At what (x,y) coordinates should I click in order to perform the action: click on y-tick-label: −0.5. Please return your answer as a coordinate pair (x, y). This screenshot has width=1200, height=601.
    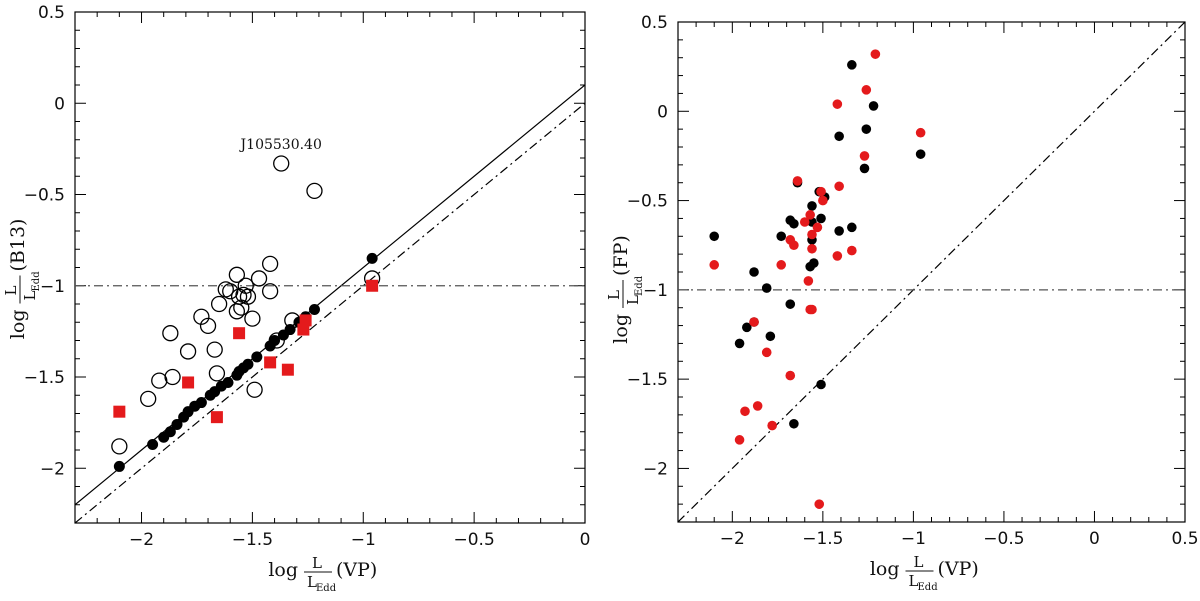
    Looking at the image, I should click on (44, 196).